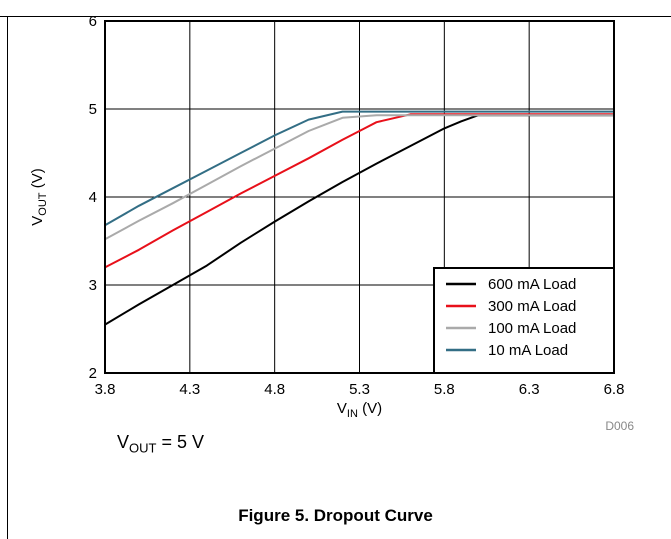 The image size is (671, 539). I want to click on legend-entry-label: 300 mA Load, so click(532, 306).